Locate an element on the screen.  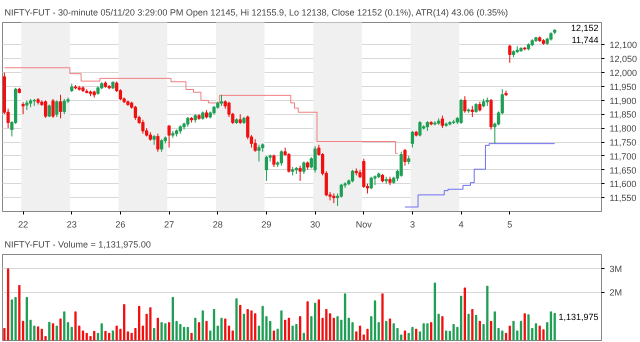
y-tick-label: 11,650 is located at coordinates (623, 170).